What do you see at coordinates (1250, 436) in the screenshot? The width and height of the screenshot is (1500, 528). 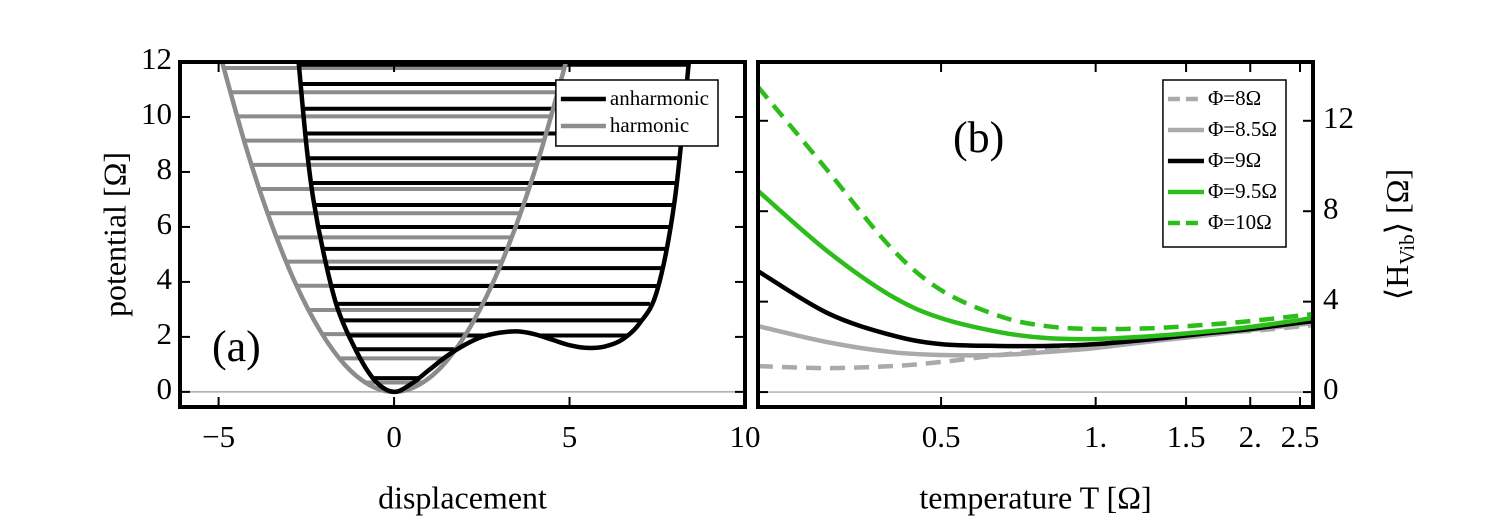 I see `x-tick-label: 2.` at bounding box center [1250, 436].